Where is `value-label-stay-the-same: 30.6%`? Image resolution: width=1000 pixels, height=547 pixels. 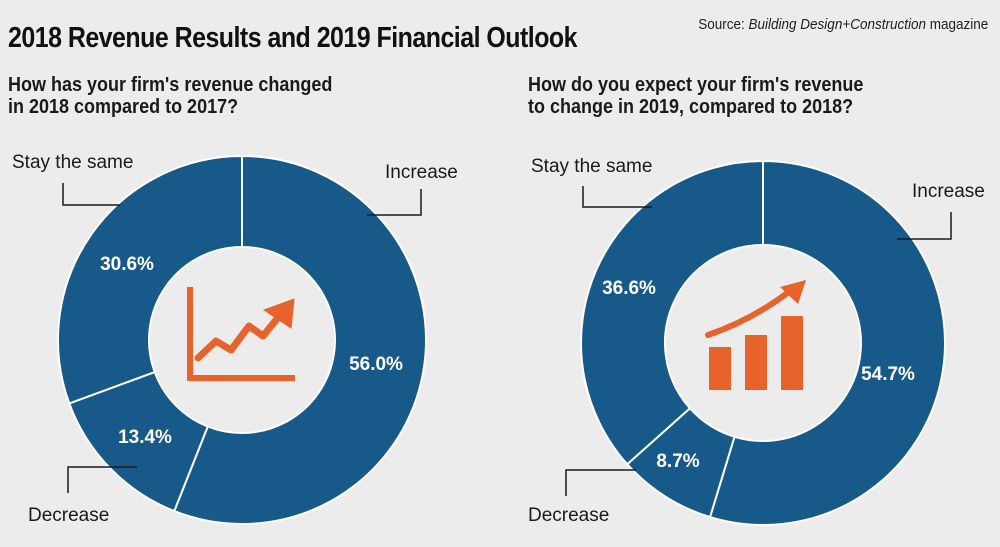
value-label-stay-the-same: 30.6% is located at coordinates (127, 264).